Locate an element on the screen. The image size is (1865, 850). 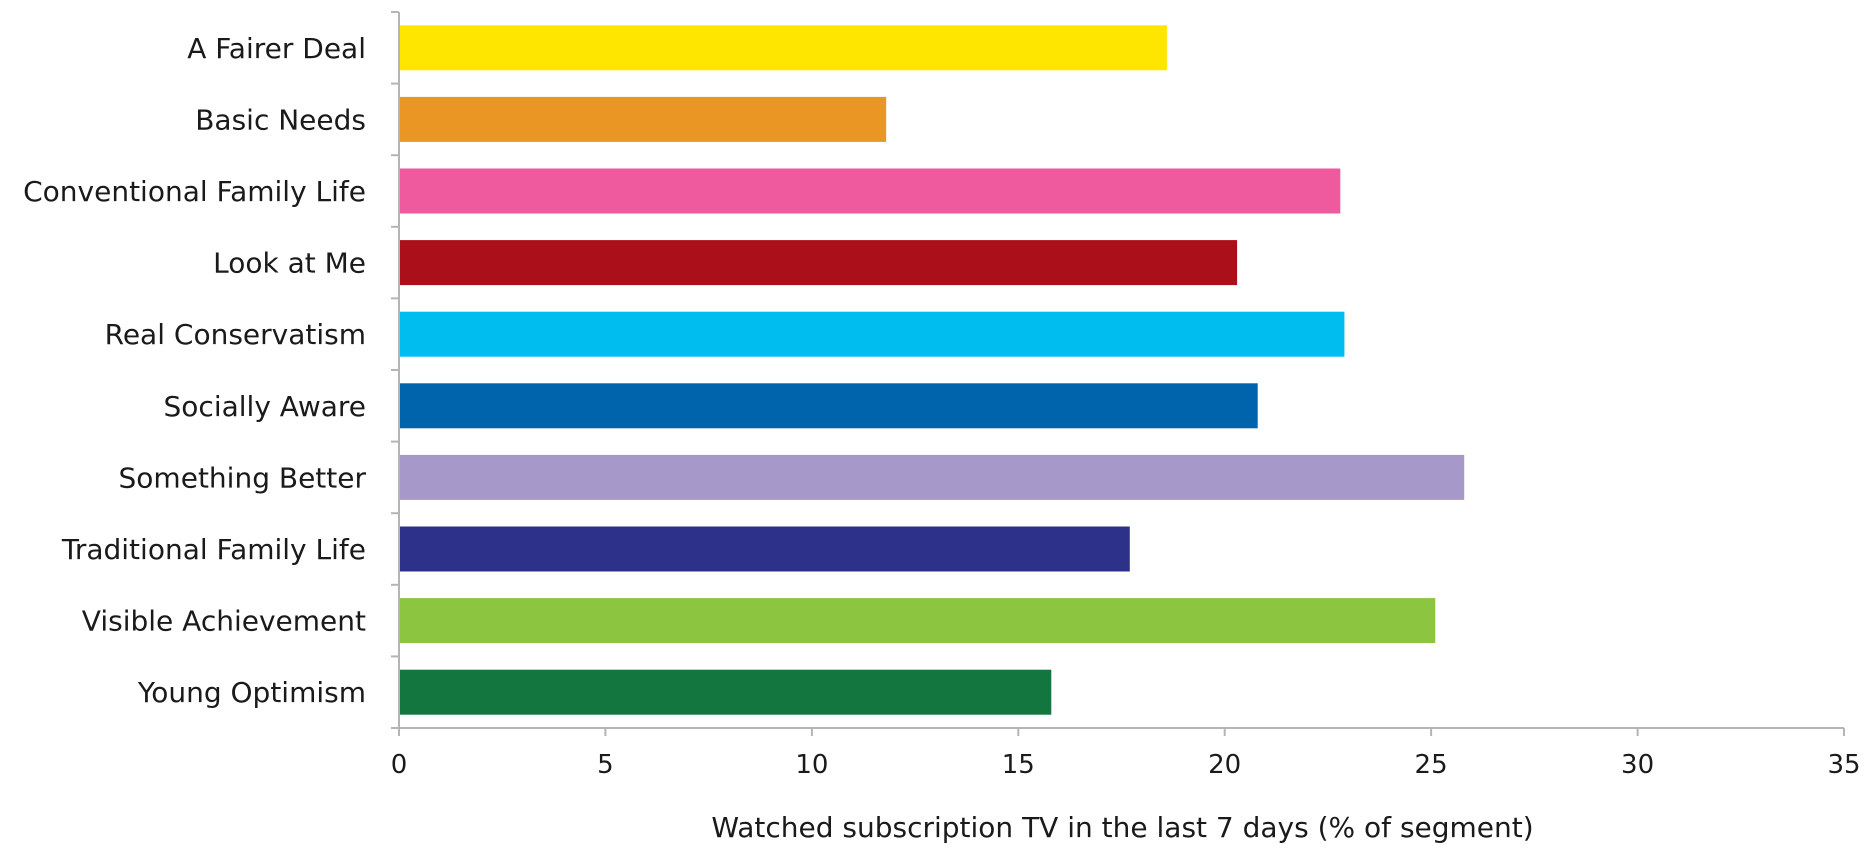
category-label: Socially Aware is located at coordinates (265, 406).